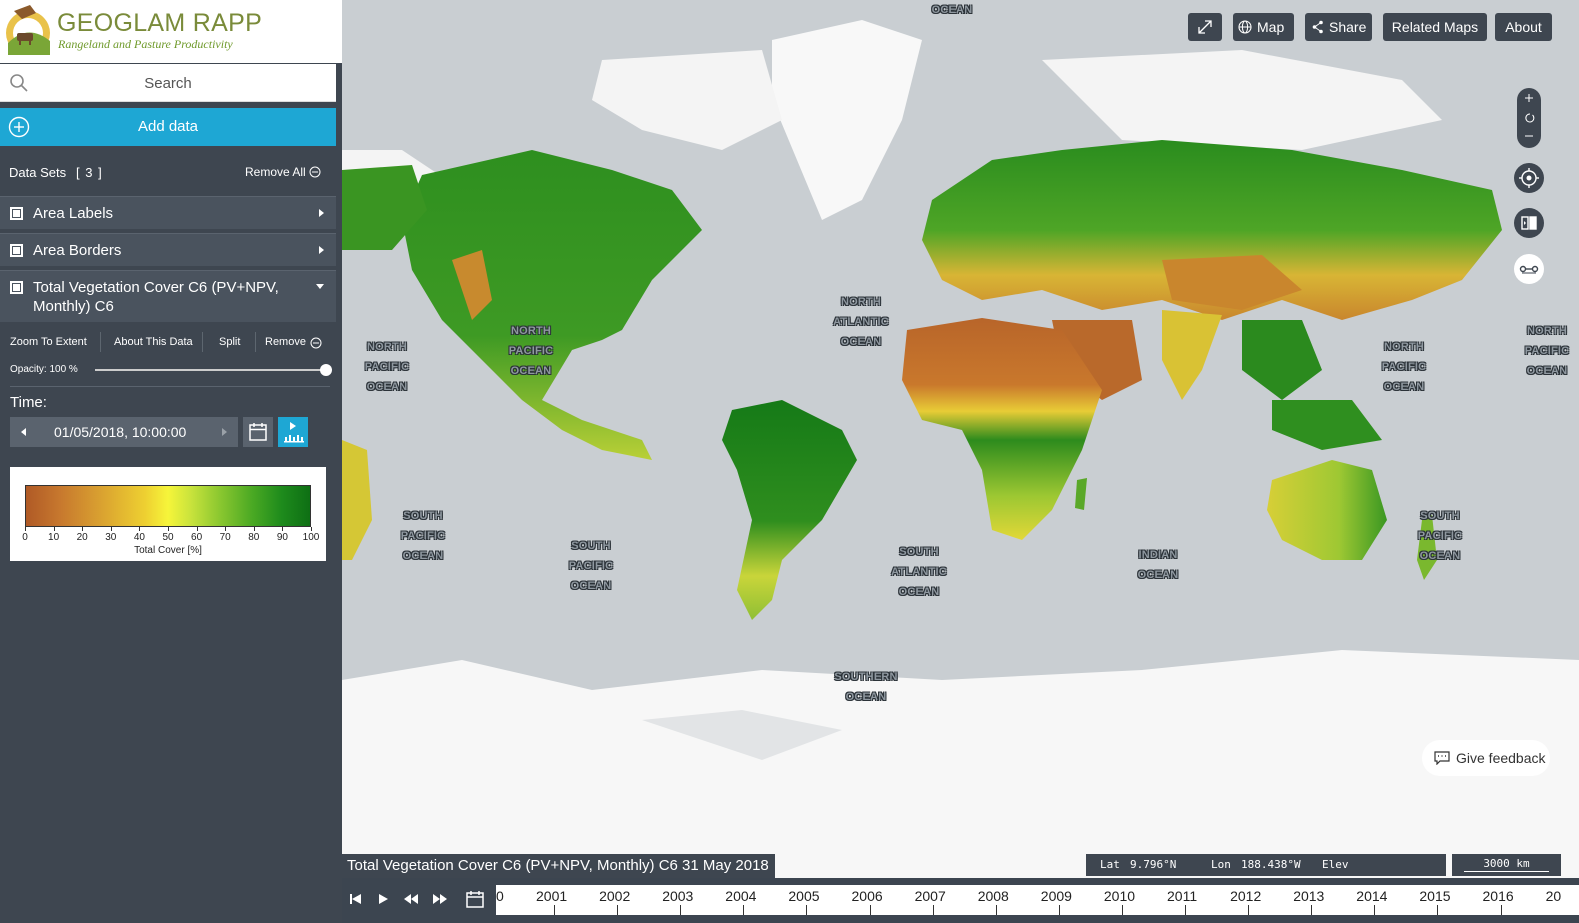  I want to click on geoglam-logo-icon, so click(28, 30).